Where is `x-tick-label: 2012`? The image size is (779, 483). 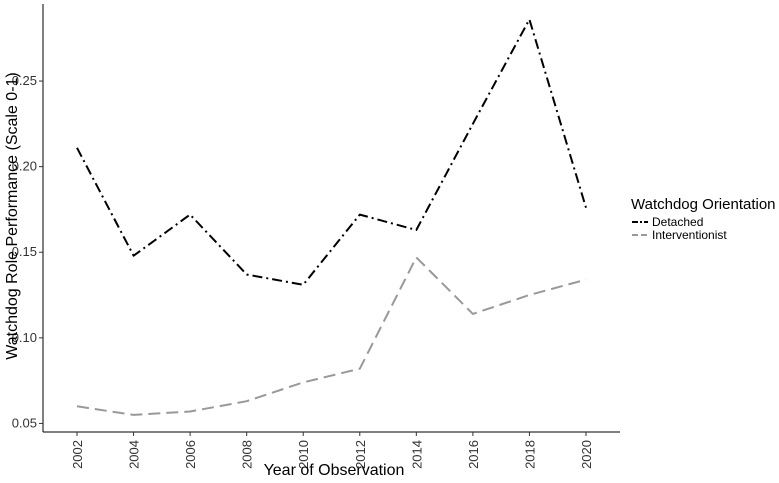 x-tick-label: 2012 is located at coordinates (360, 454).